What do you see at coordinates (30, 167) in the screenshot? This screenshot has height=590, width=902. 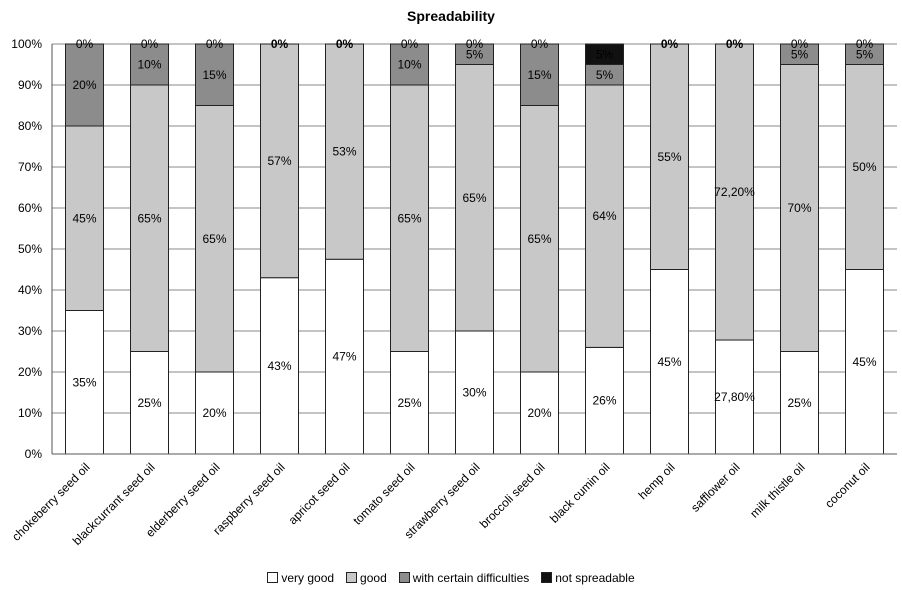 I see `y-tick-label: 70%` at bounding box center [30, 167].